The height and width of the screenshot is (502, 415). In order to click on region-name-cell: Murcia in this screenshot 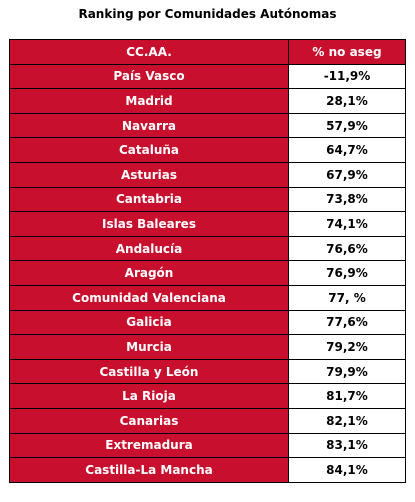, I will do `click(149, 347)`.